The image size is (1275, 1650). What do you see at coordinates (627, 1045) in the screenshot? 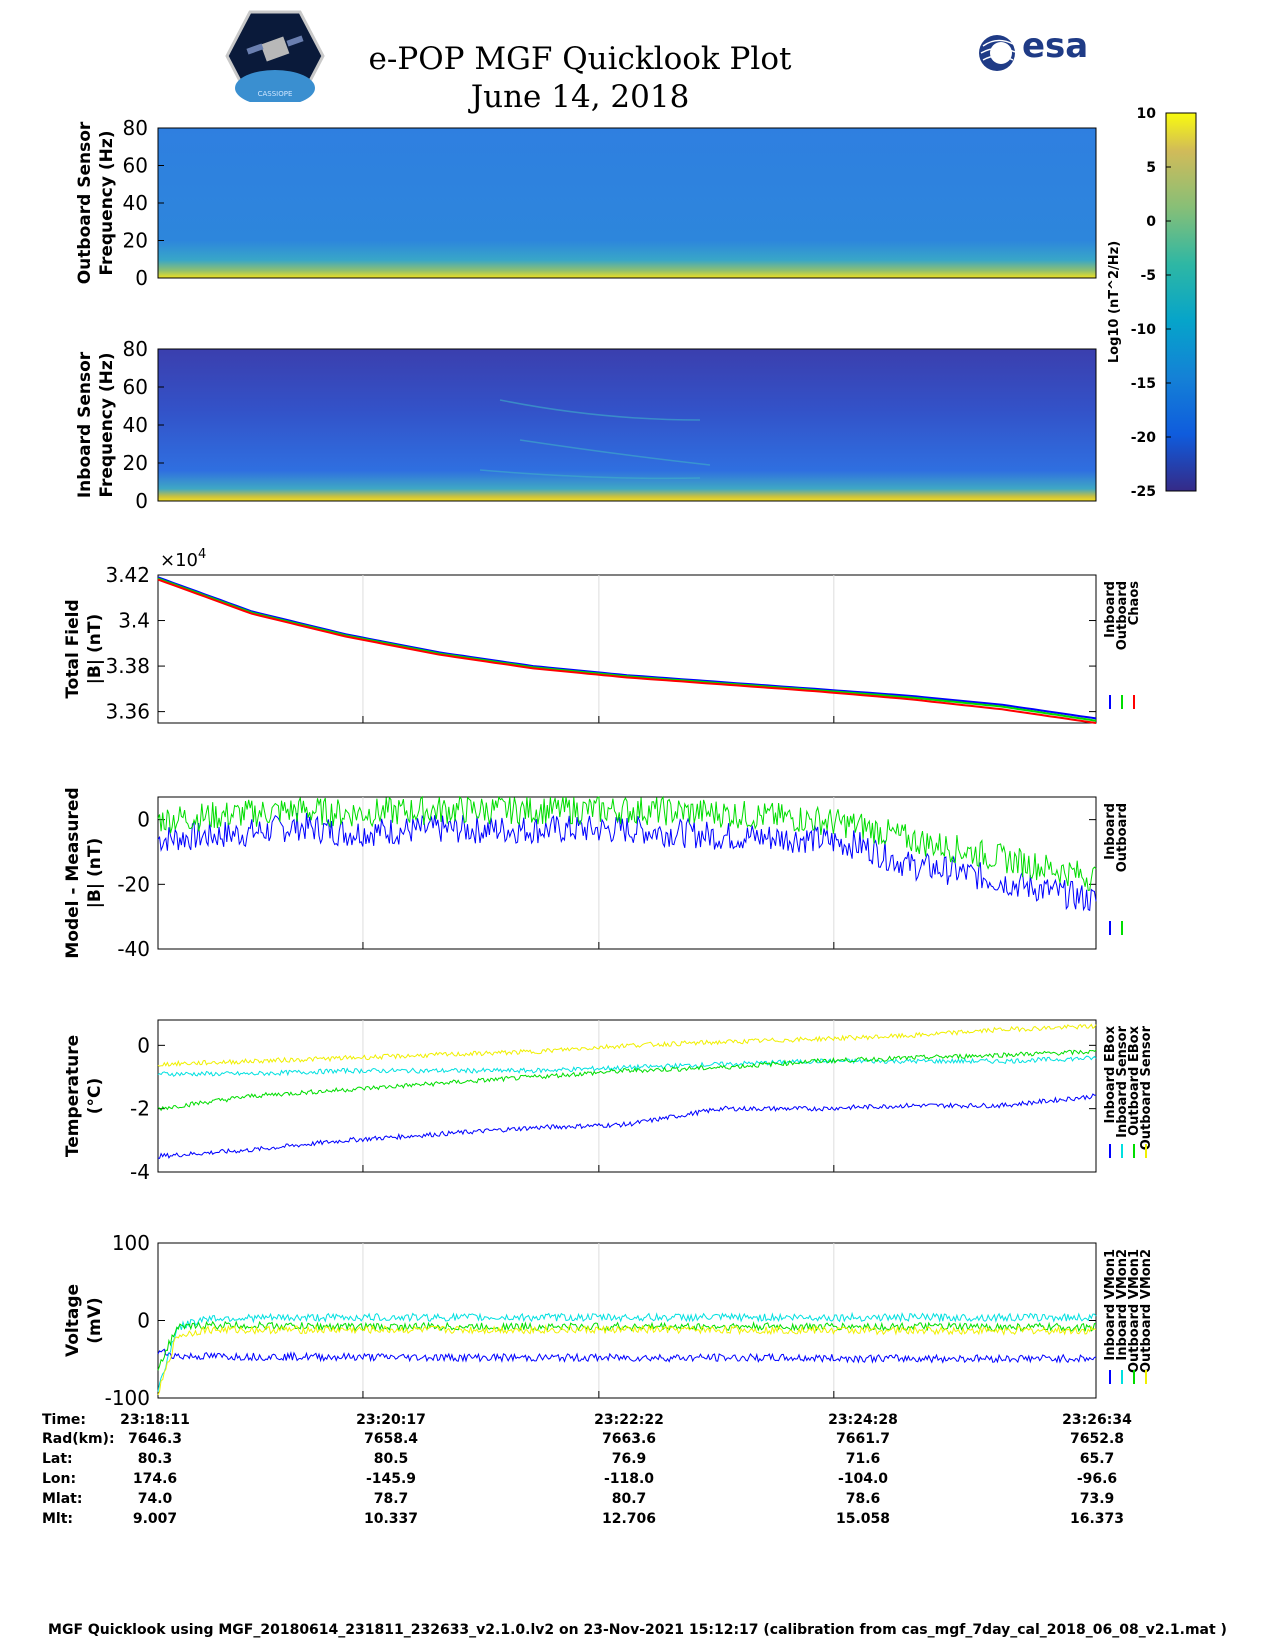
I see `temperature-series-outboard-sensor` at bounding box center [627, 1045].